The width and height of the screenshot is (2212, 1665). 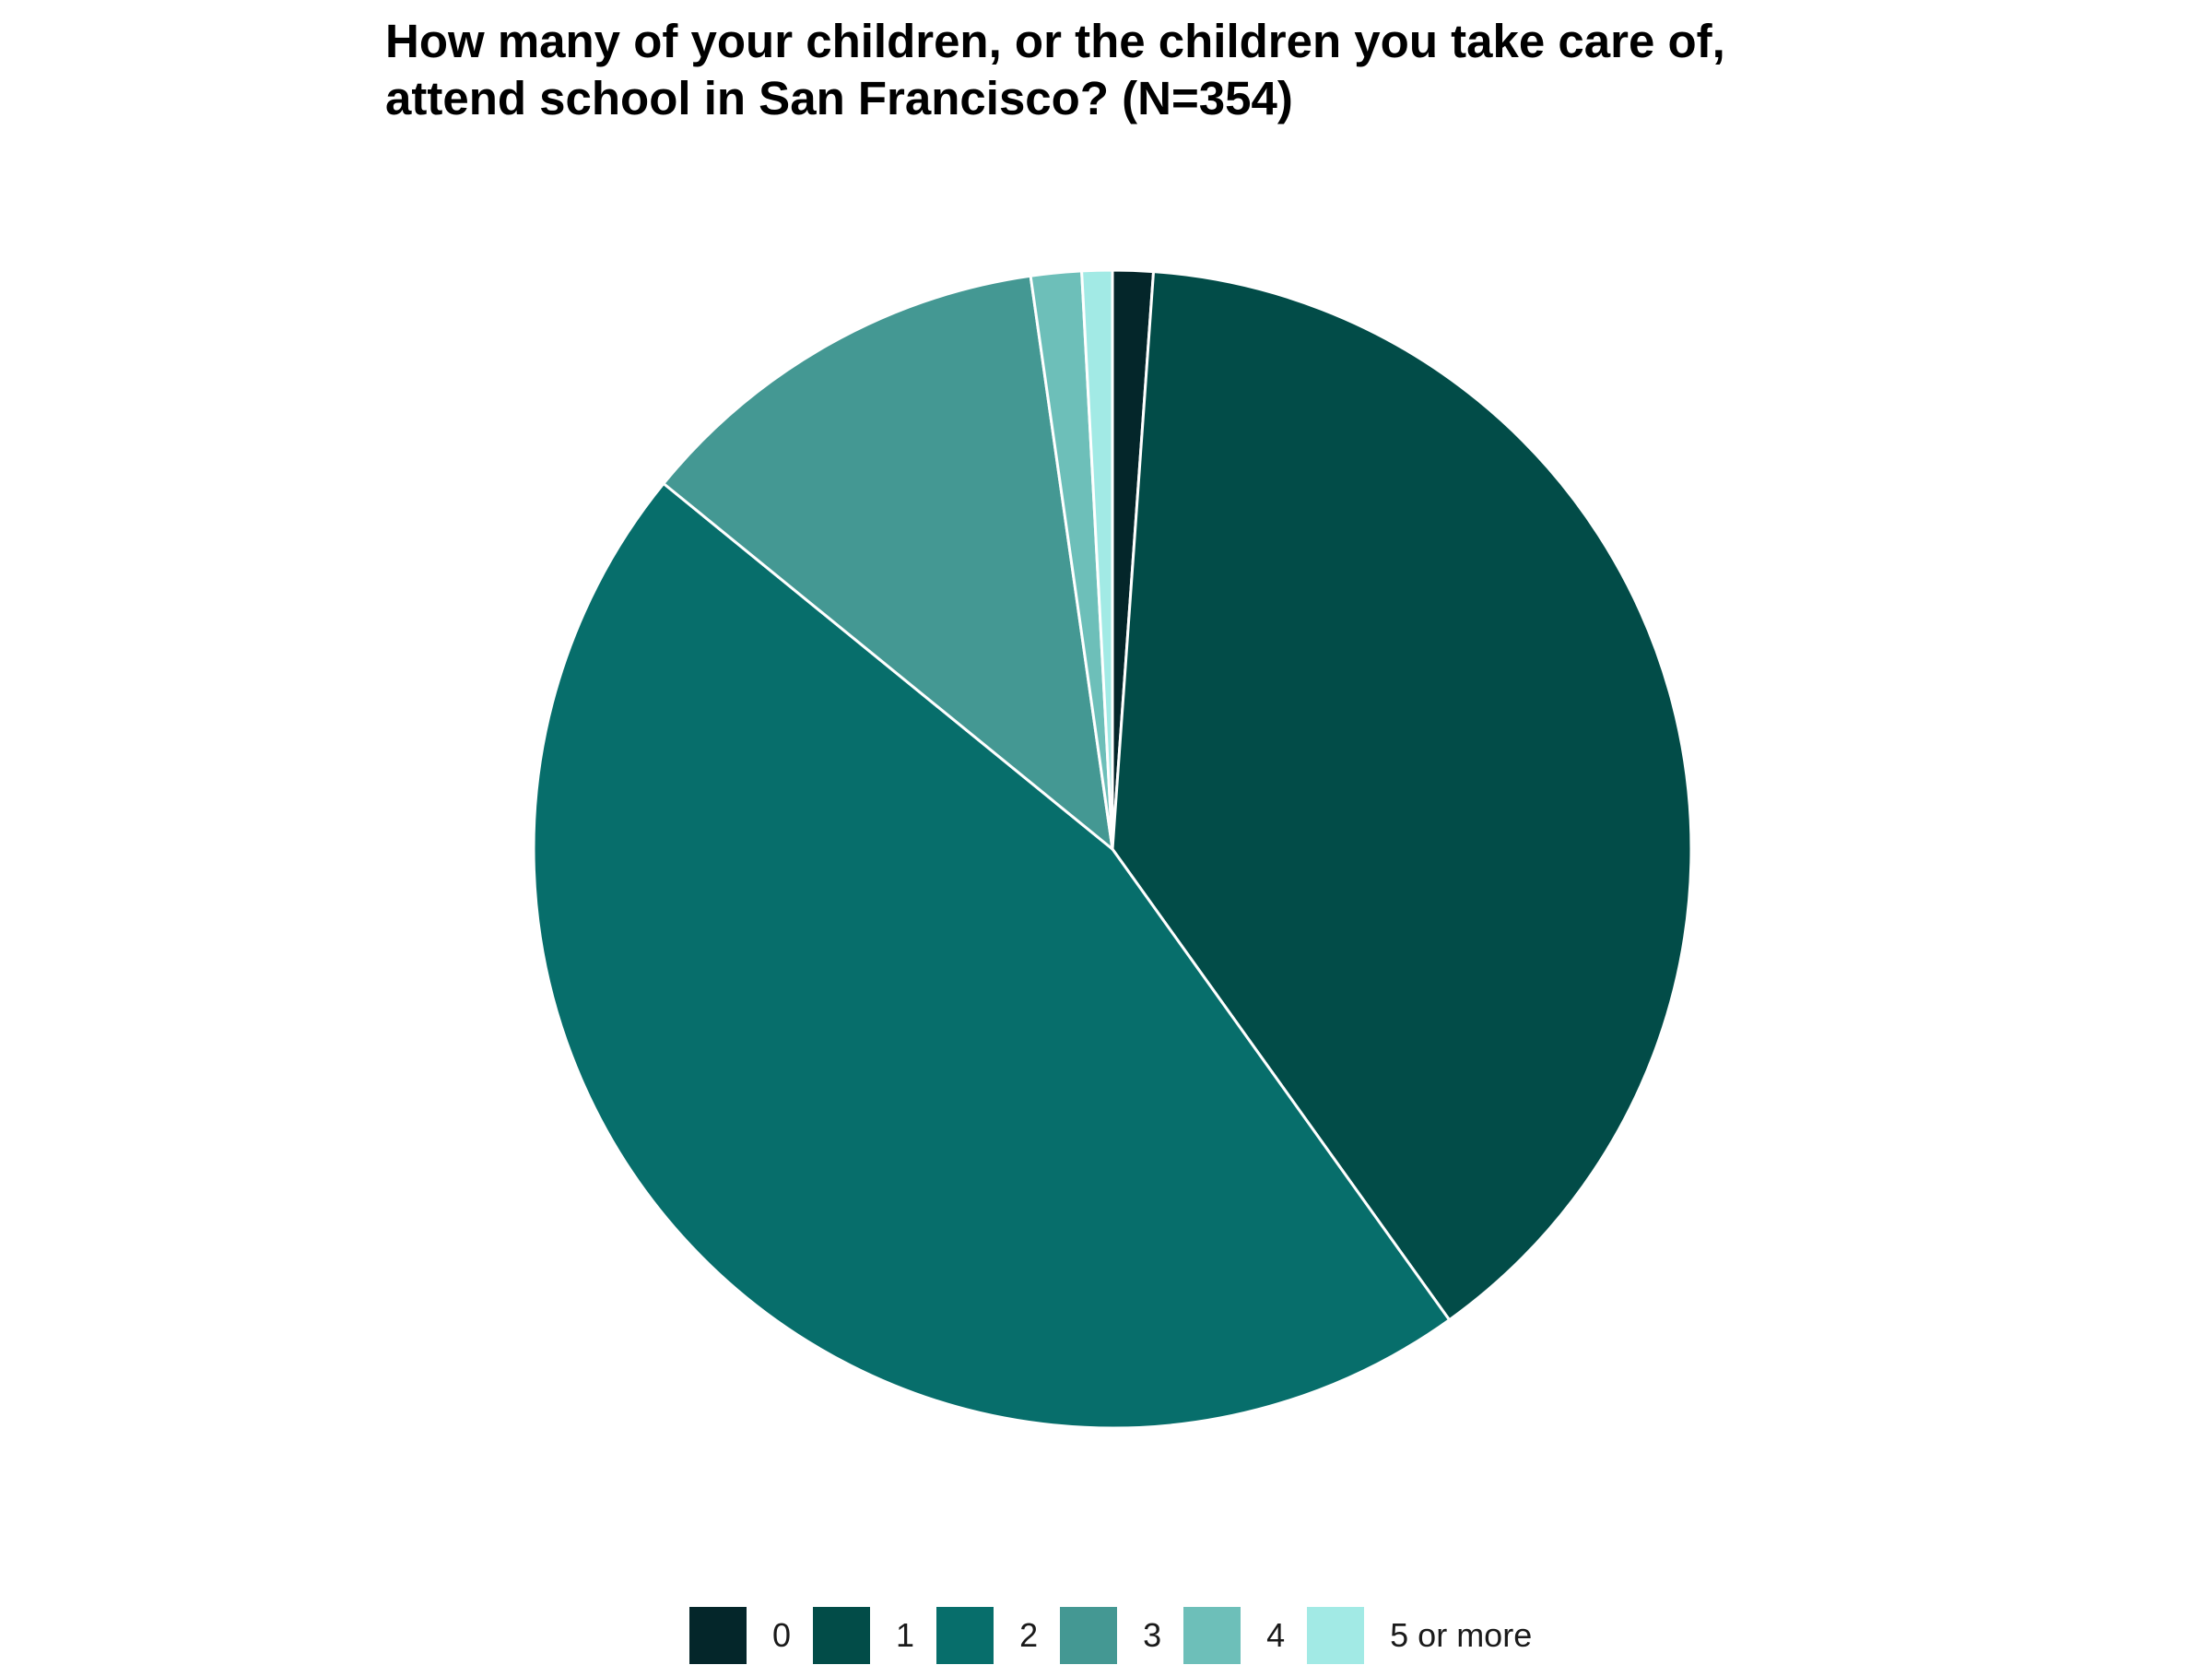 I want to click on legend-item-2: 2, so click(x=987, y=1635).